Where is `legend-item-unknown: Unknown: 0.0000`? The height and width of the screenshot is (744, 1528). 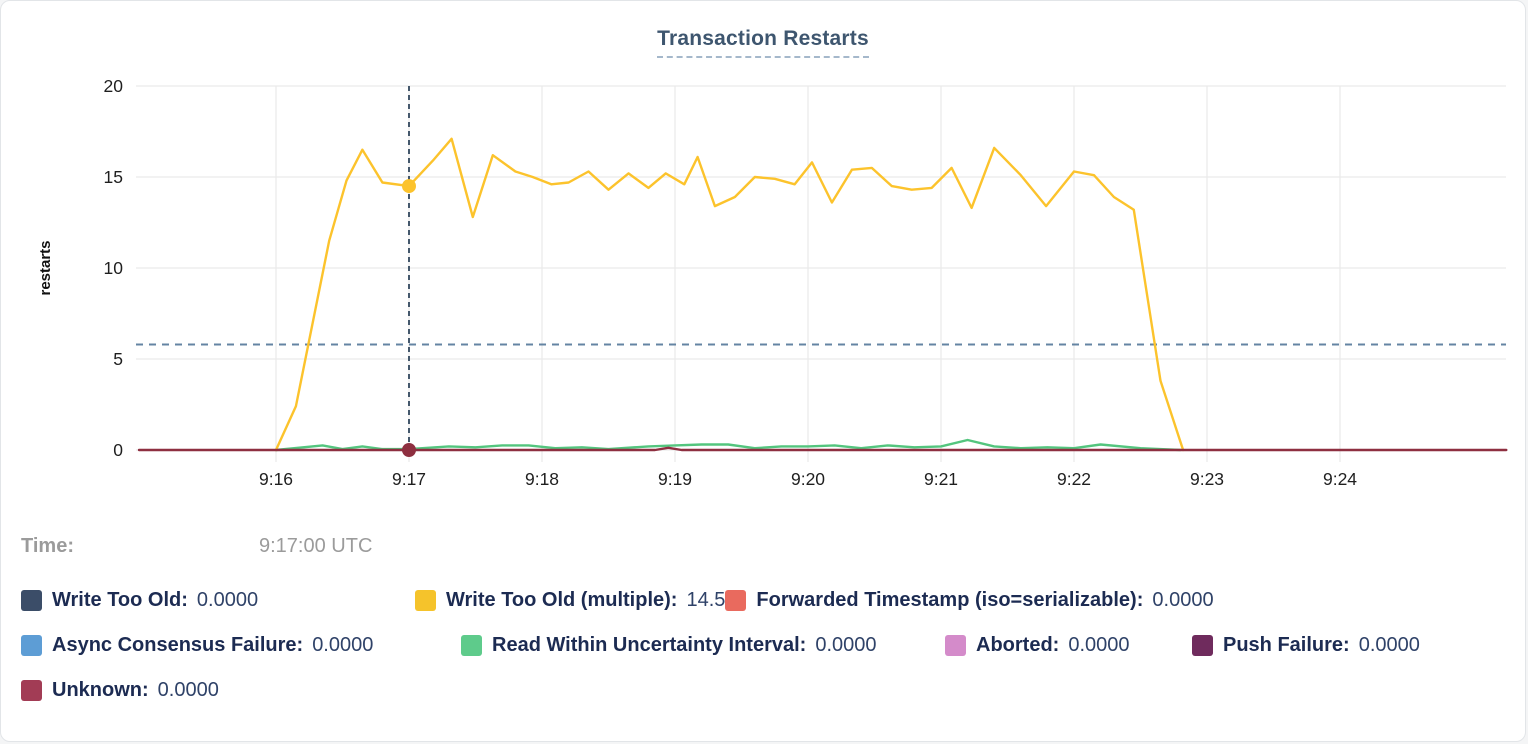
legend-item-unknown: Unknown: 0.0000 is located at coordinates (120, 690).